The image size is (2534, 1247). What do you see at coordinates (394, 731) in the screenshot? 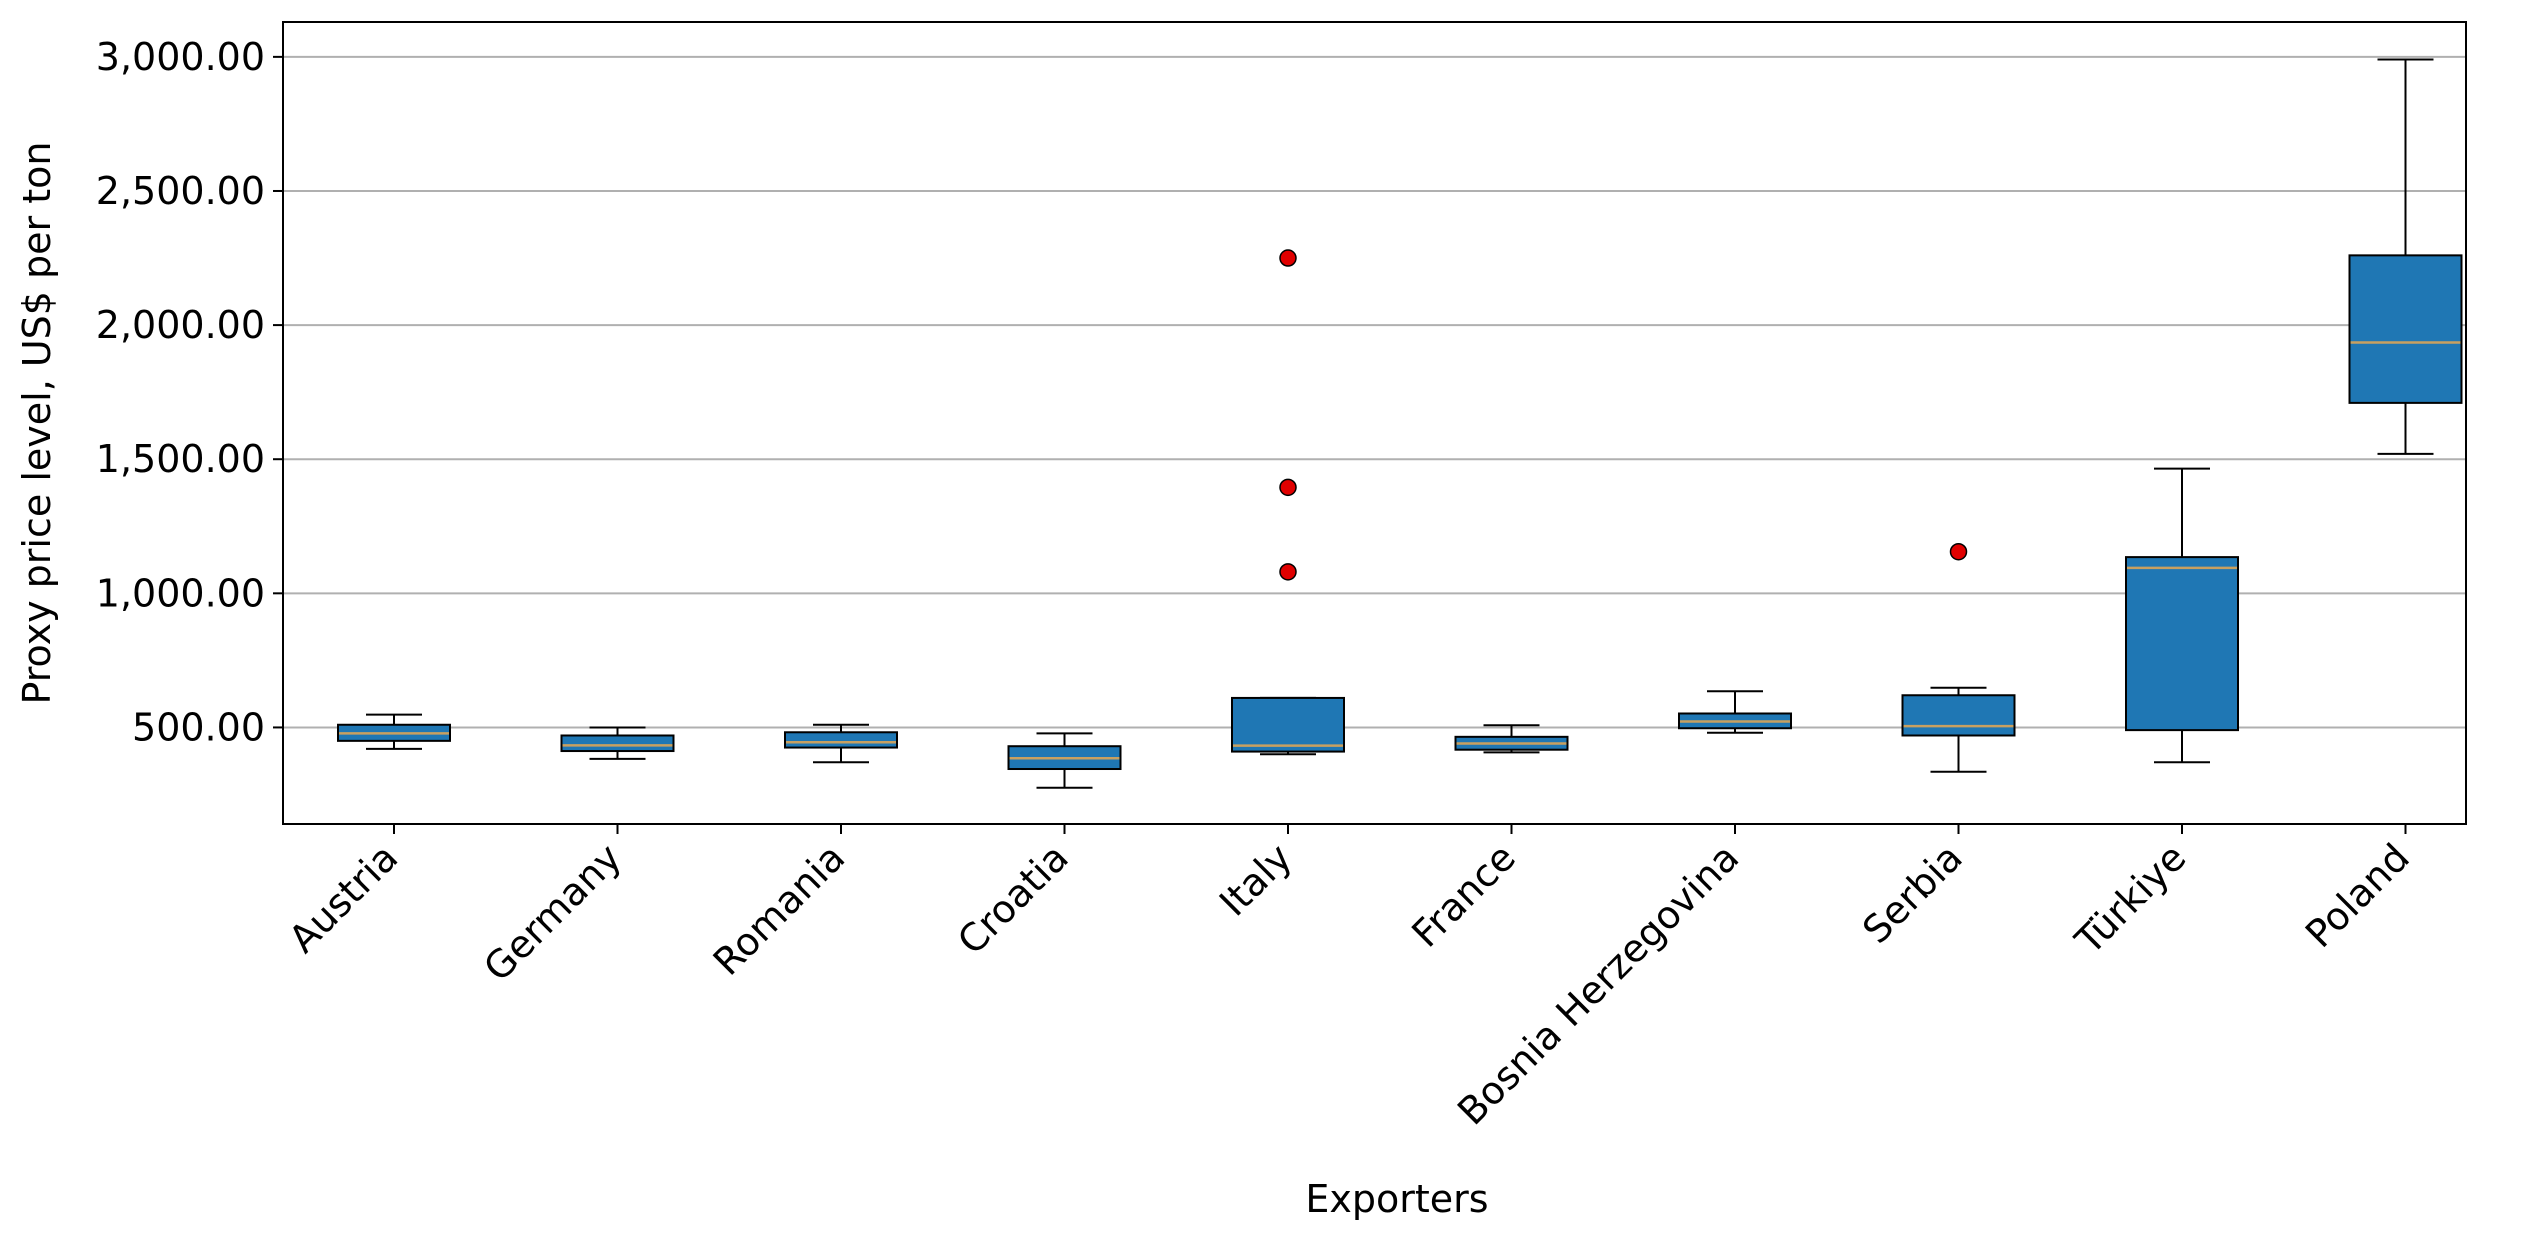
I see `box-austria` at bounding box center [394, 731].